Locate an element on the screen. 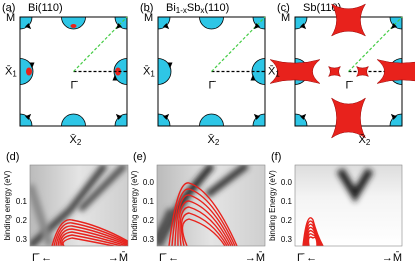 Image resolution: width=415 pixels, height=266 pixels. y-axis-label: binding Energy (eV) is located at coordinates (272, 205).